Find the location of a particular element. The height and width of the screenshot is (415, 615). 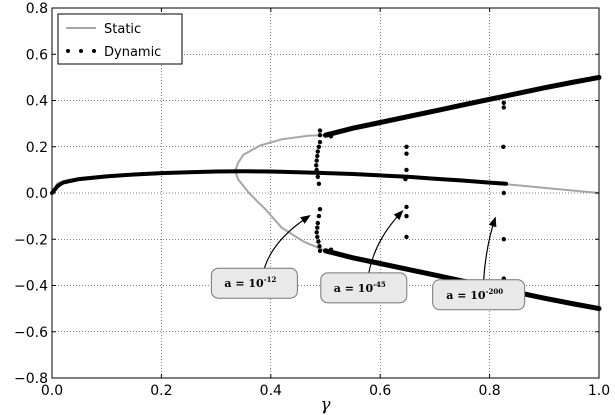

x-tick-label: 0.8 is located at coordinates (489, 391).